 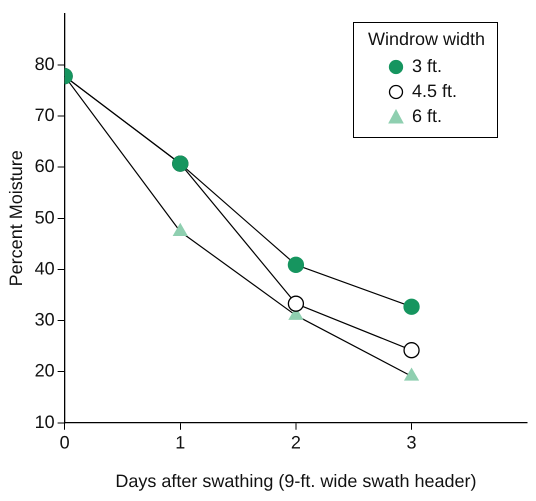 I want to click on y-tick-label: 70, so click(x=44, y=115).